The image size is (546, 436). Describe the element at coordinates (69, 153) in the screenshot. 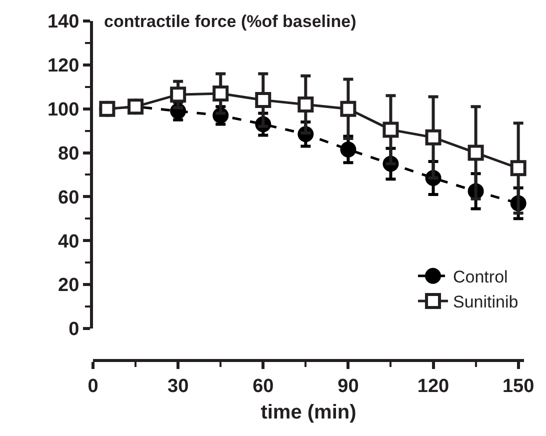

I see `y-tick-label: 80` at that location.